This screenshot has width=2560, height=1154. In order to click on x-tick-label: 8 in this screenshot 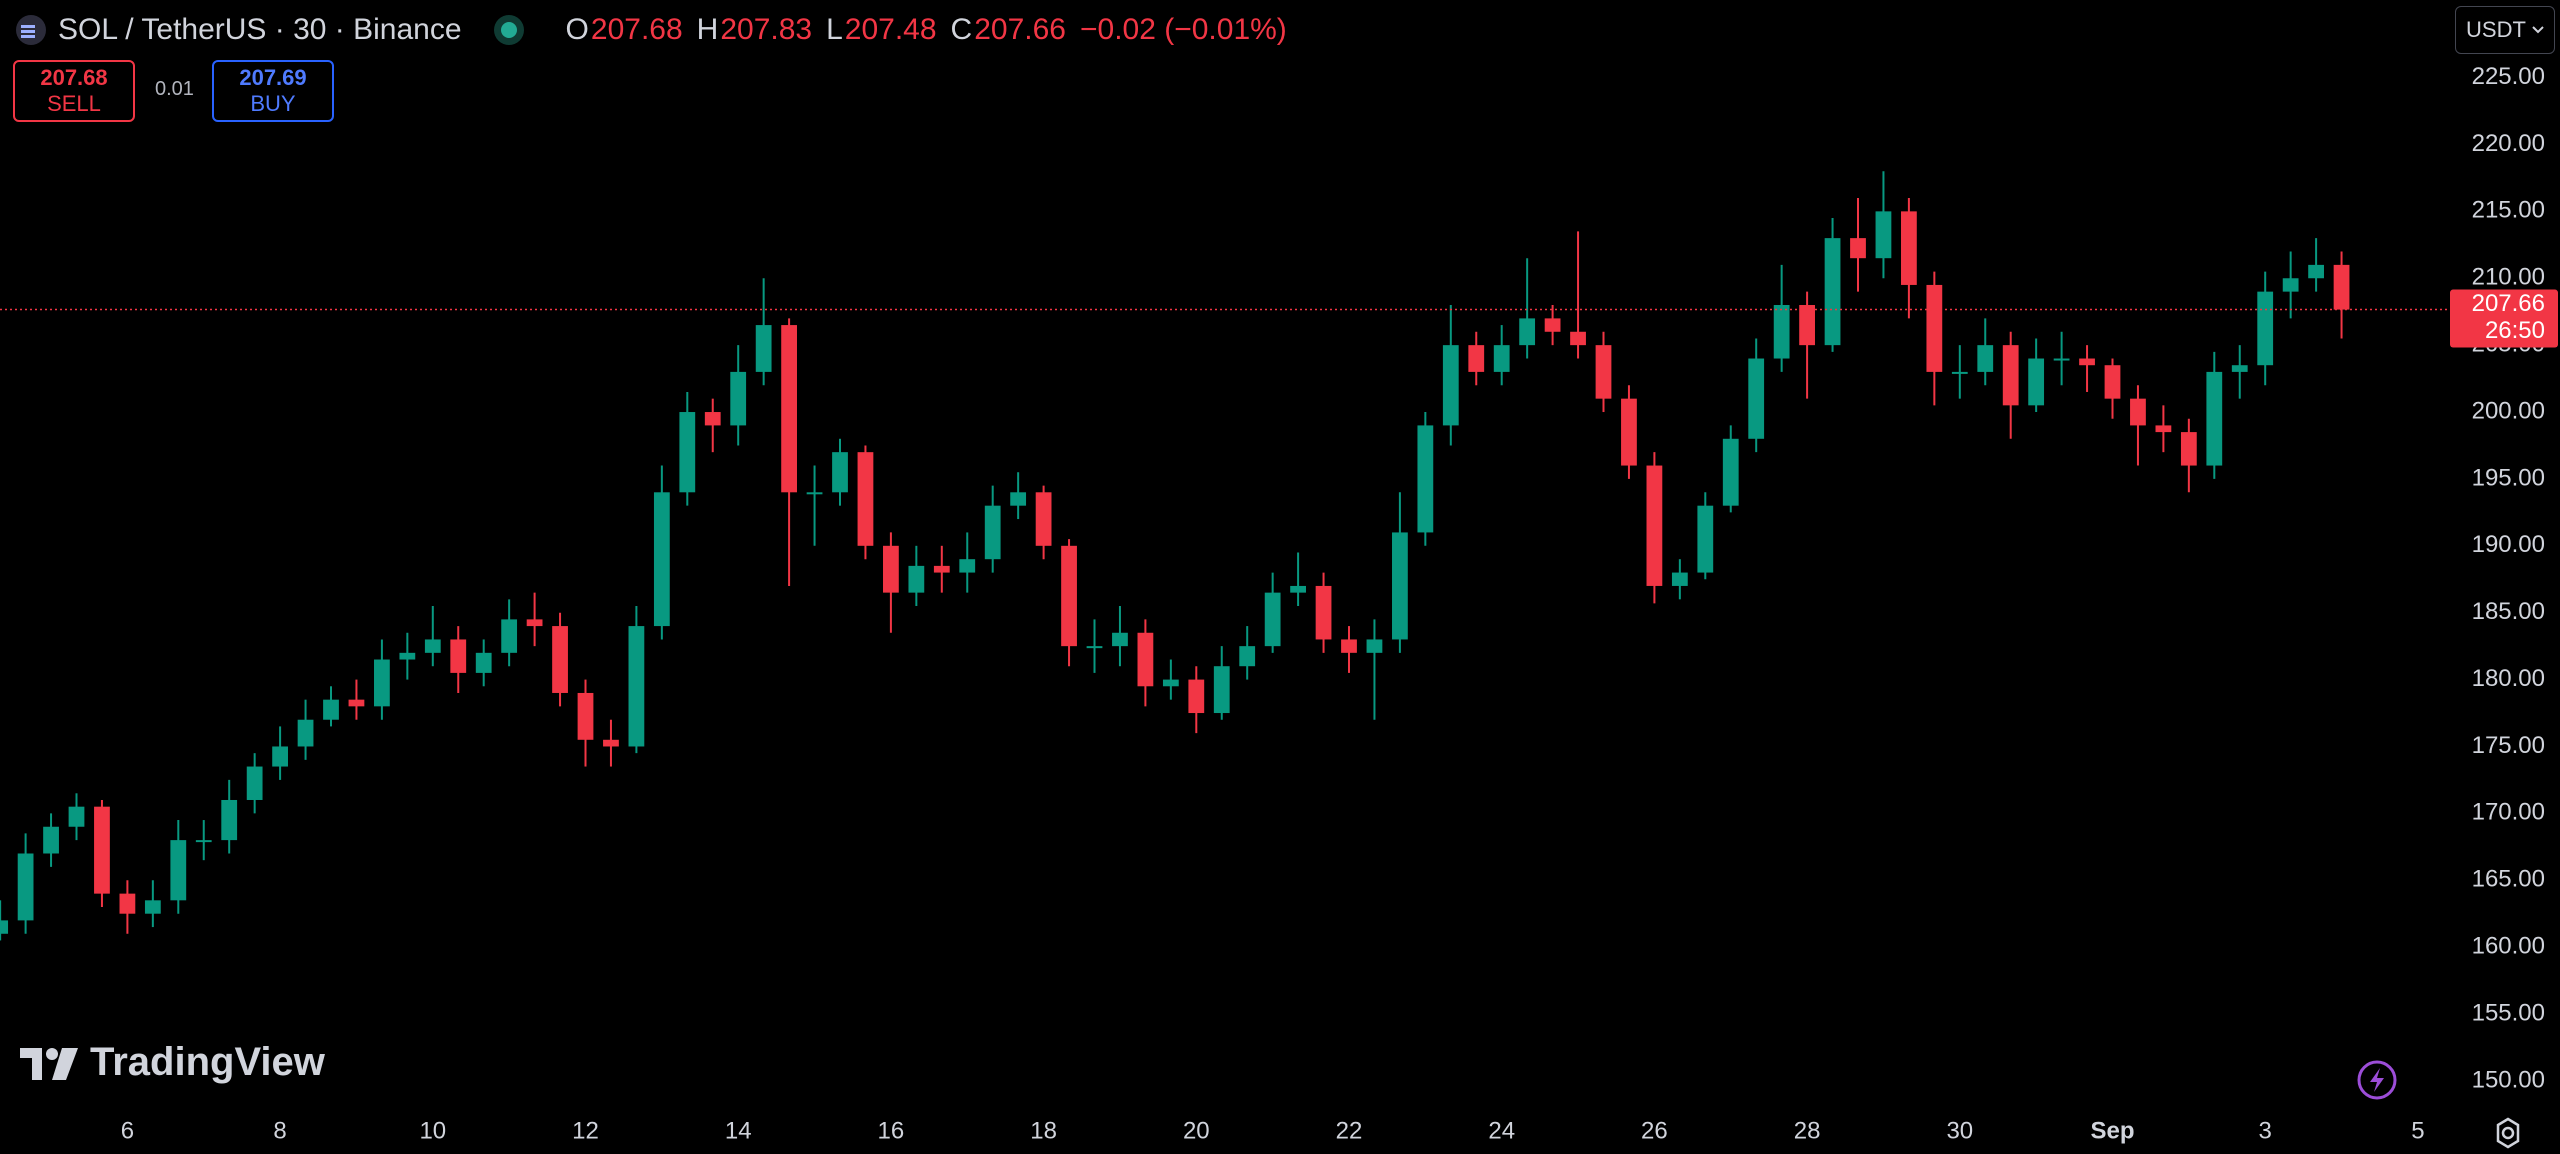, I will do `click(279, 1130)`.